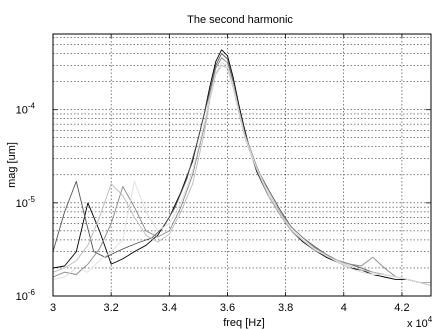 This screenshot has height=329, width=436. I want to click on y-tick-label: 10⁻⁵, so click(26, 202).